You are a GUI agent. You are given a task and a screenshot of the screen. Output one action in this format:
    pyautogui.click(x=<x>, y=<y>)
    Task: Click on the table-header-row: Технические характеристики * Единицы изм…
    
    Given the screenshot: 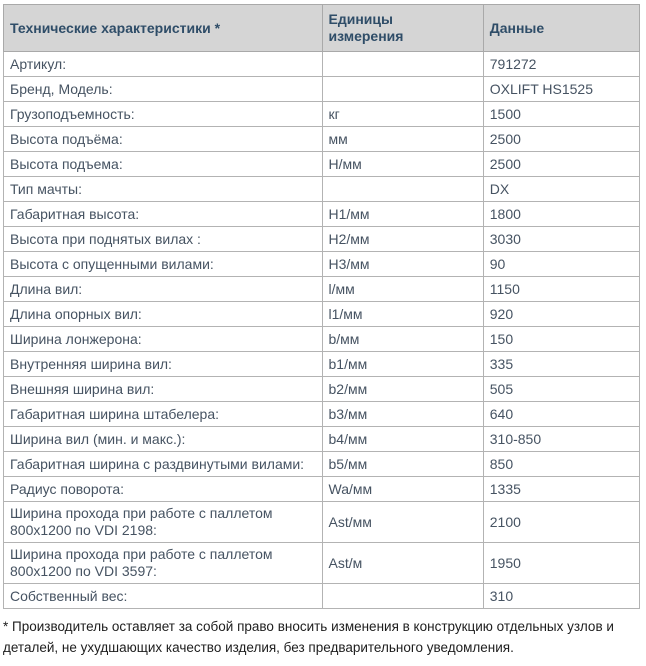 What is the action you would take?
    pyautogui.click(x=322, y=28)
    